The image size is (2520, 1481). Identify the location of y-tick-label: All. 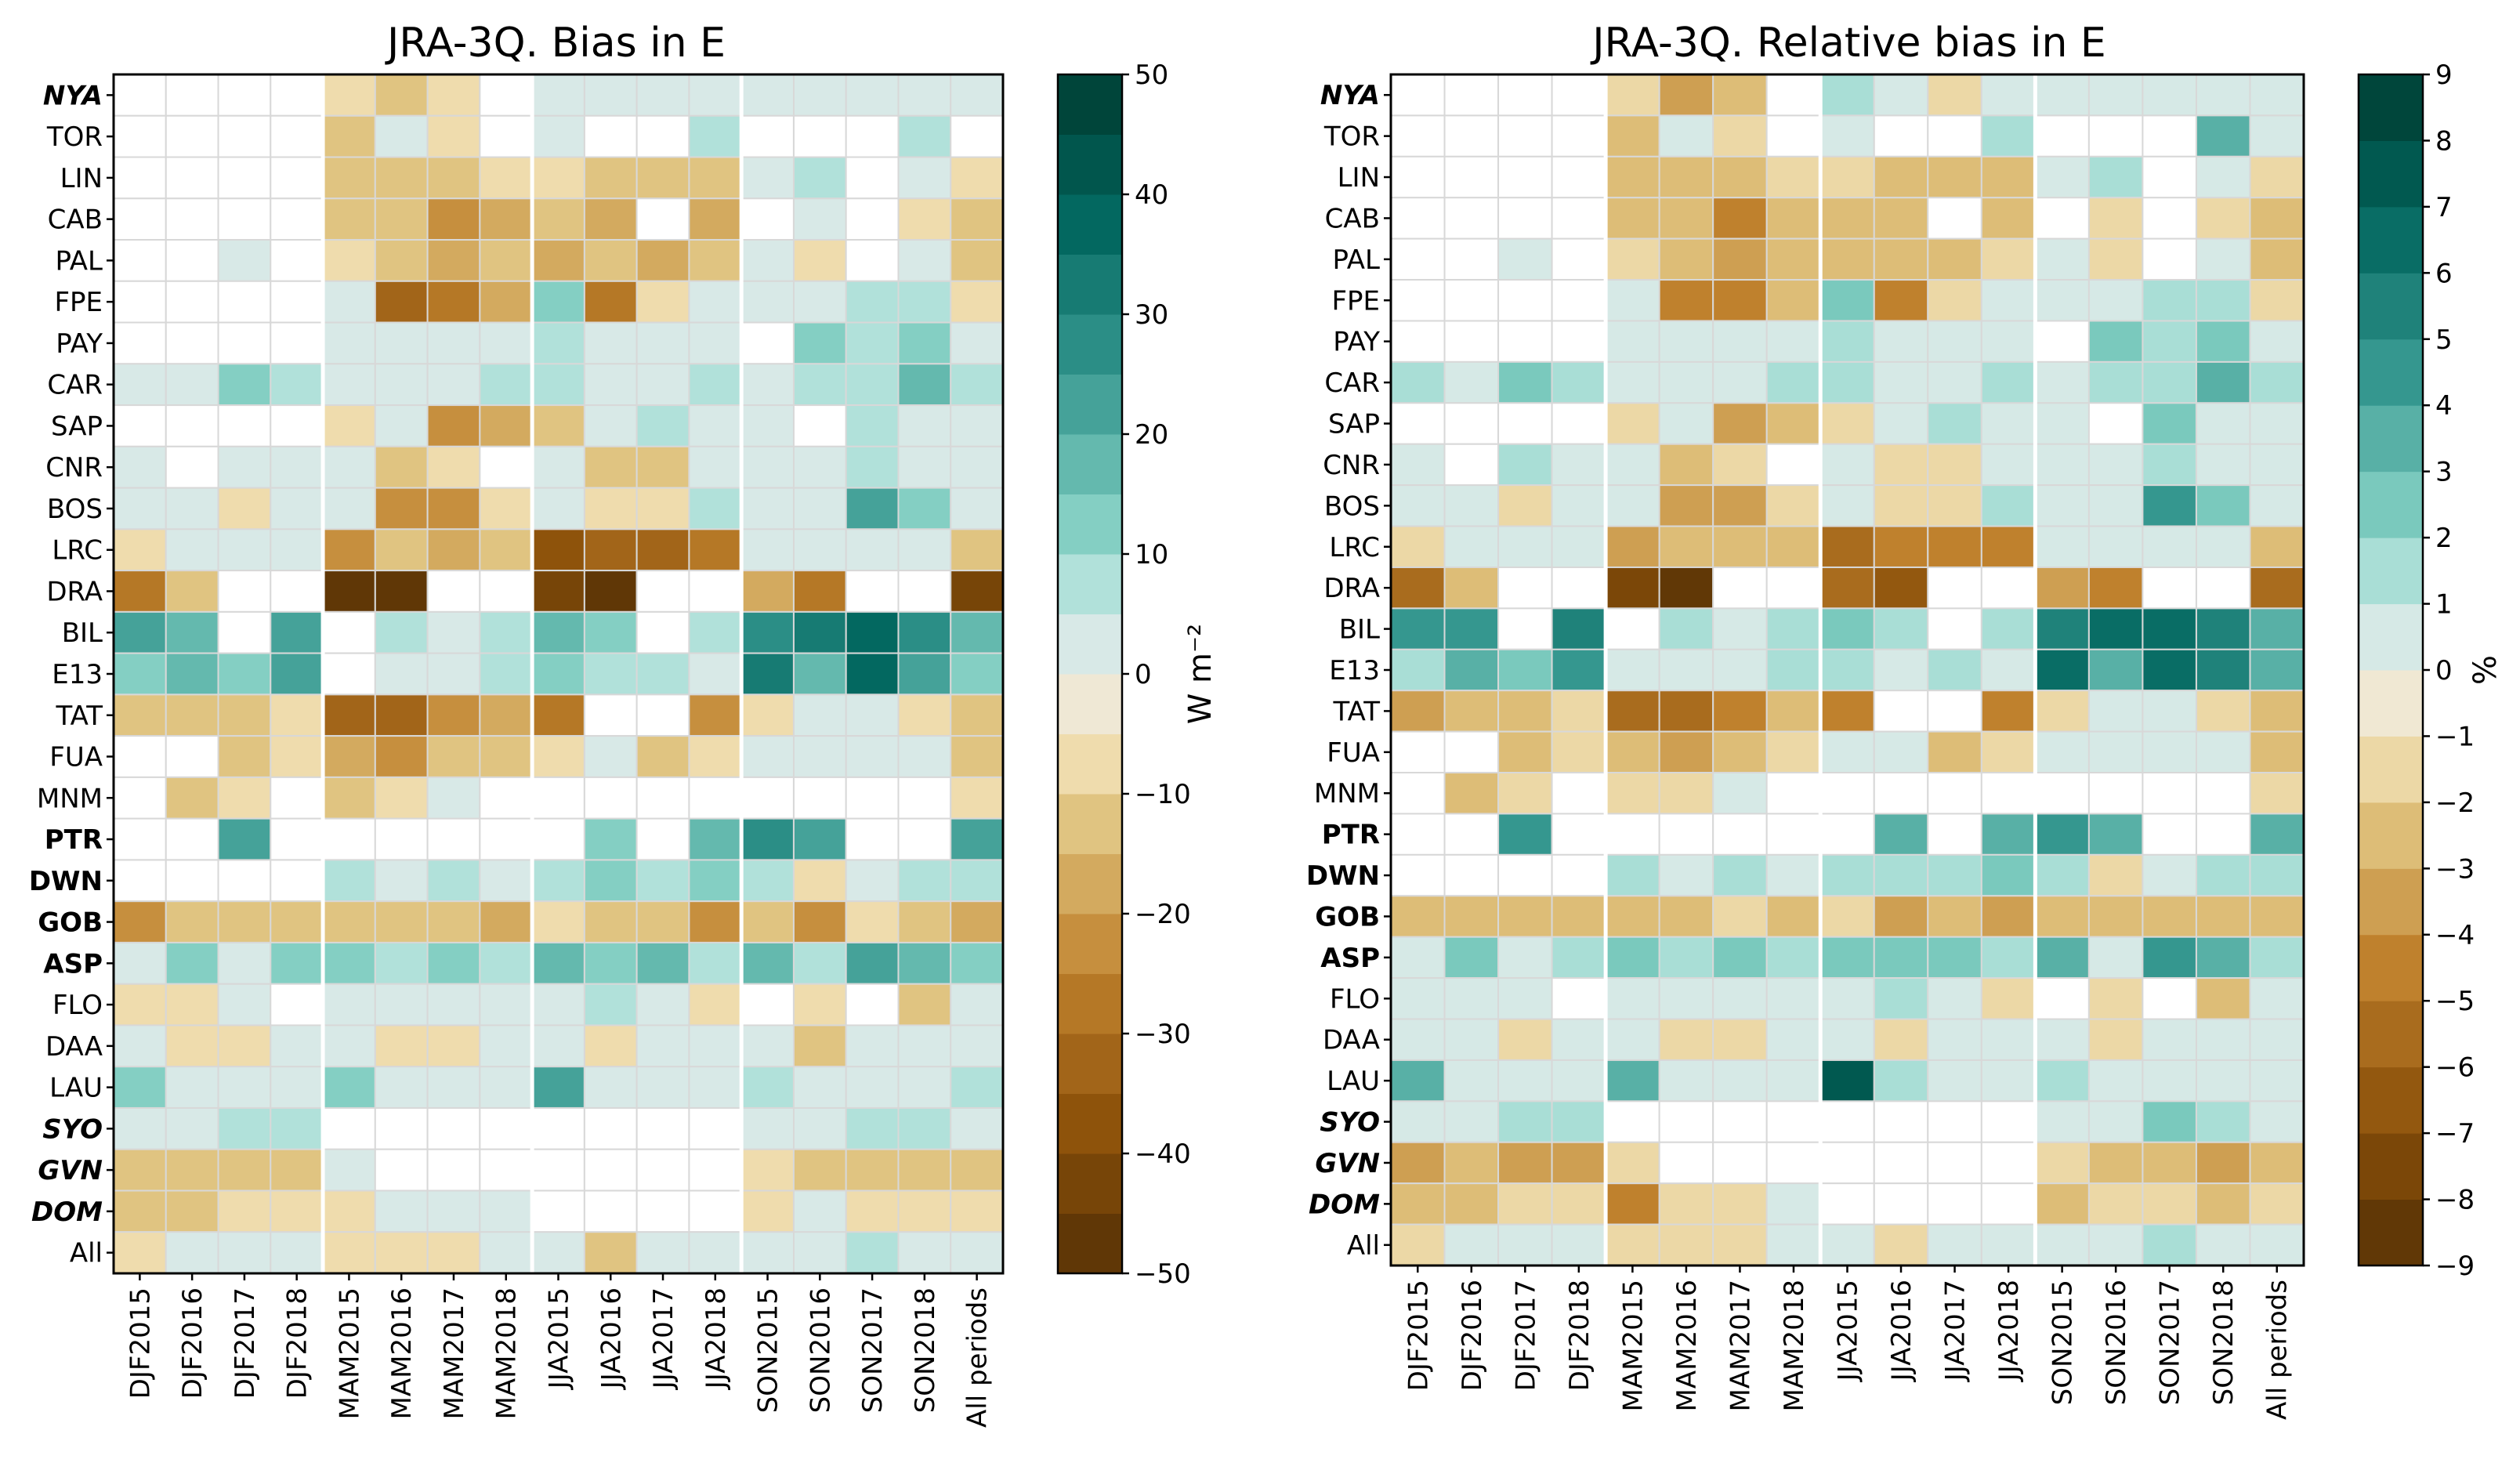
(1363, 1246).